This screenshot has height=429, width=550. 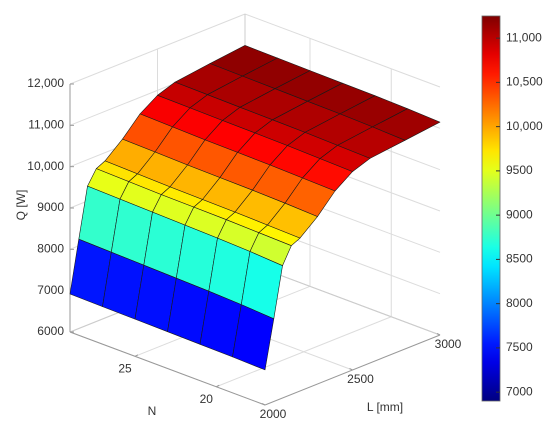 I want to click on x-axis, so click(x=167, y=368).